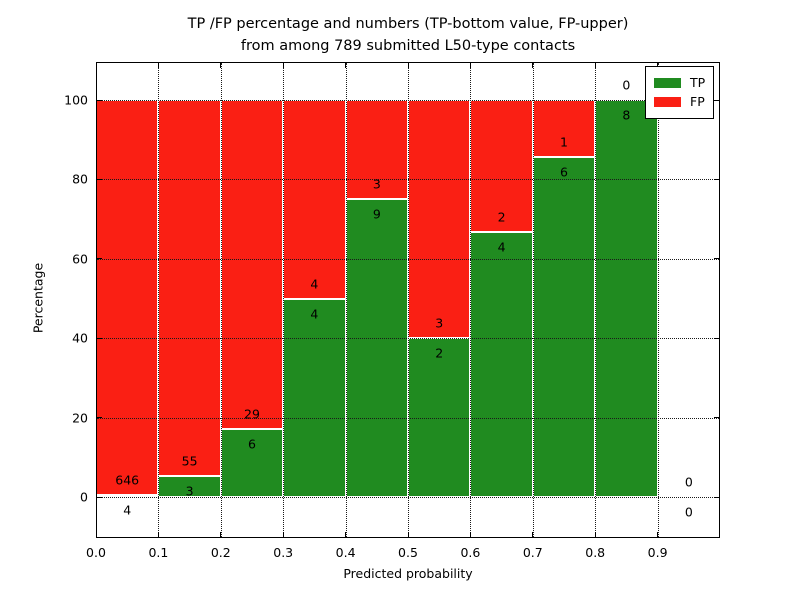 The height and width of the screenshot is (600, 800). What do you see at coordinates (189, 491) in the screenshot?
I see `tp-count-annotation: 3` at bounding box center [189, 491].